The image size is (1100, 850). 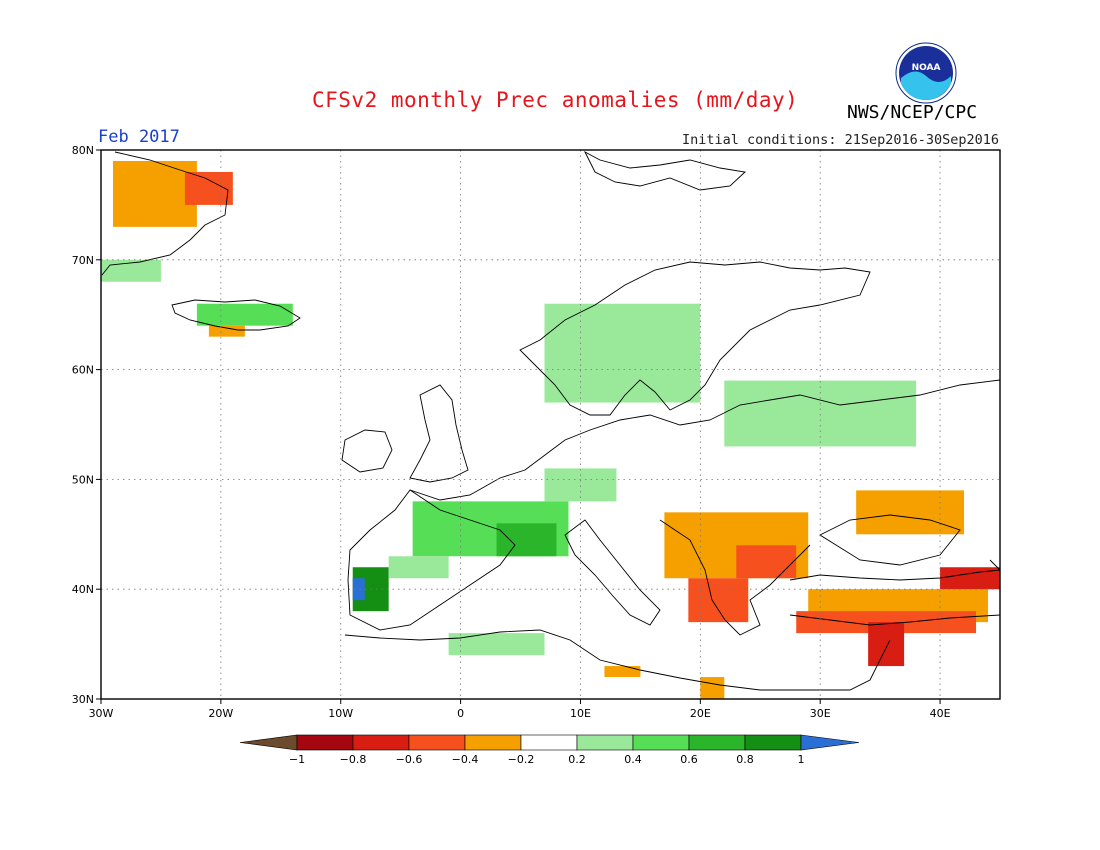 What do you see at coordinates (220, 713) in the screenshot?
I see `lon-tick-label: 20W` at bounding box center [220, 713].